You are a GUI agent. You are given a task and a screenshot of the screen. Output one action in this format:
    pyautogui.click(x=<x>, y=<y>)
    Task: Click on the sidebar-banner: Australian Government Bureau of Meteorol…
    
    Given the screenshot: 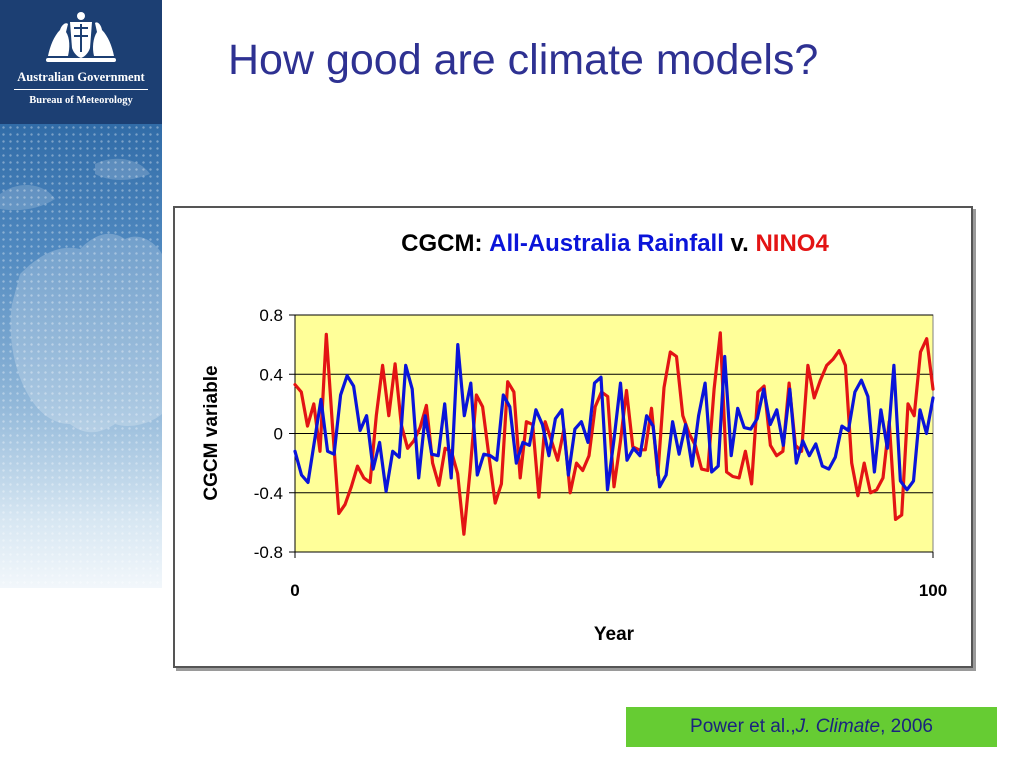 What is the action you would take?
    pyautogui.click(x=81, y=294)
    